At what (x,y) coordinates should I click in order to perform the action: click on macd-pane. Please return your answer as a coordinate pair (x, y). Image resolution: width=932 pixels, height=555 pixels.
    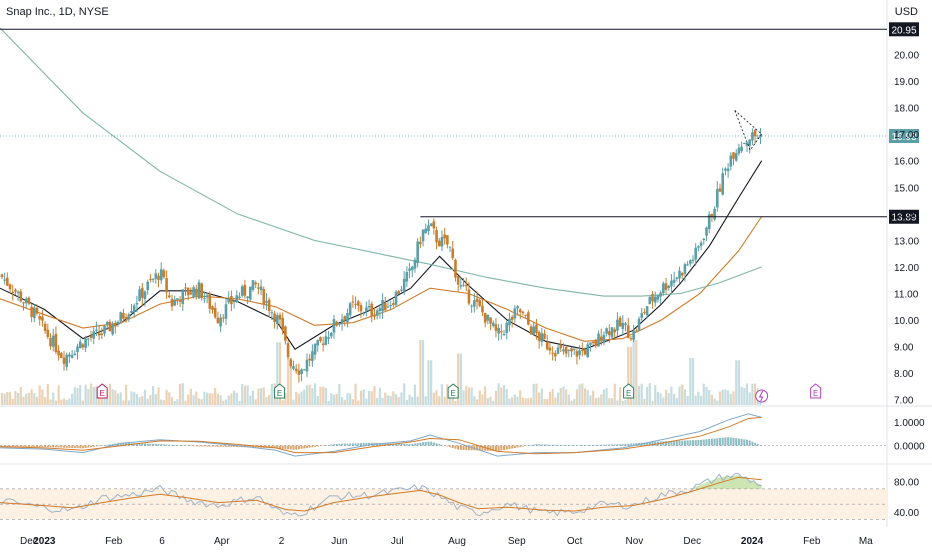
    Looking at the image, I should click on (443, 435).